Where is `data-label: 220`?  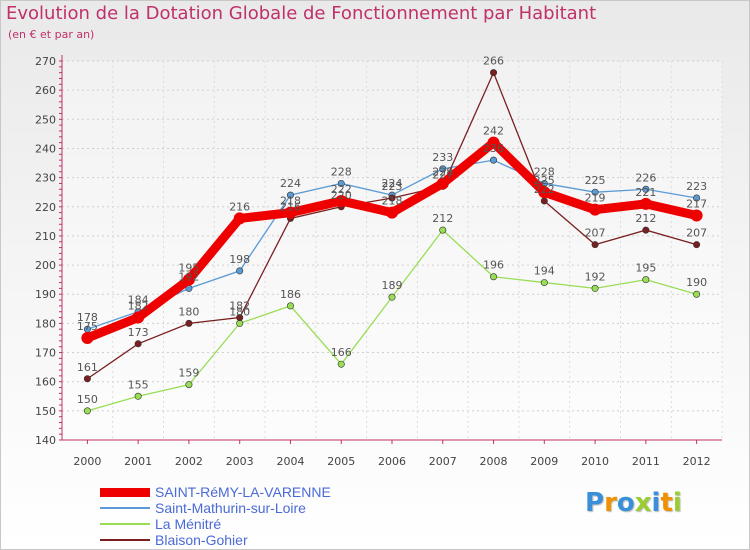 data-label: 220 is located at coordinates (341, 195).